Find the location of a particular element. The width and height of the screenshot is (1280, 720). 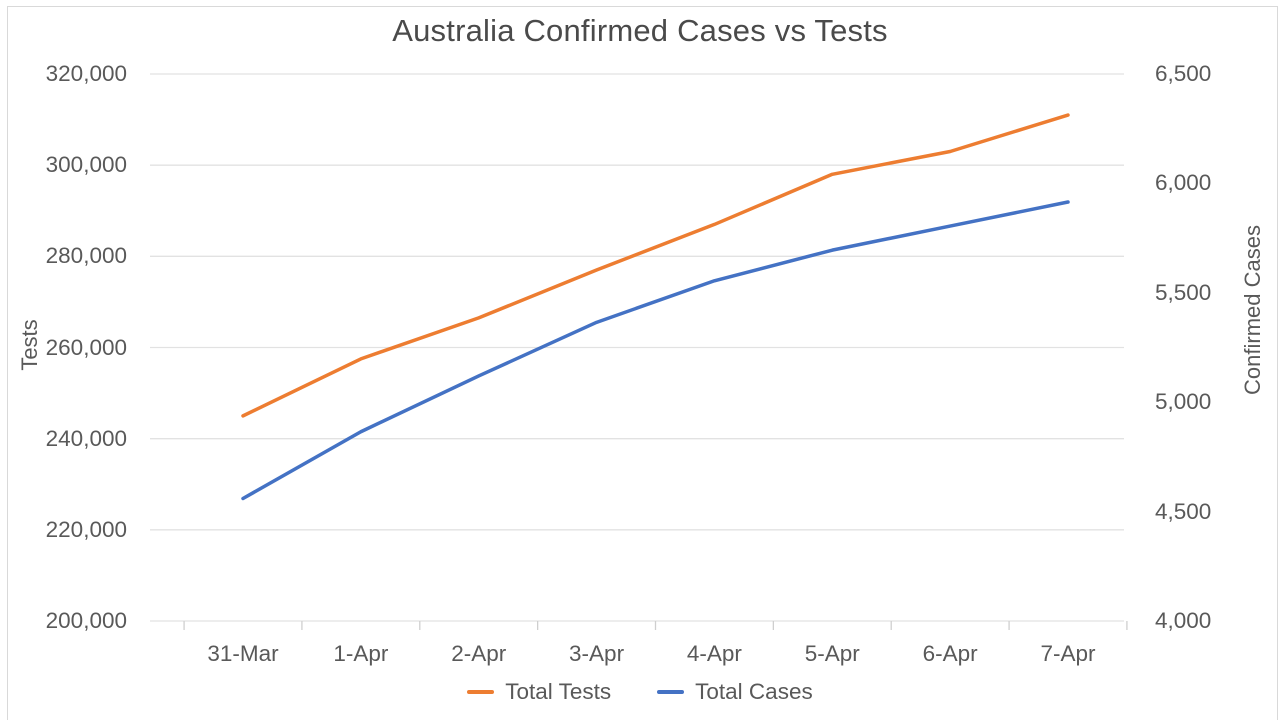

x-axis-label: 4-Apr is located at coordinates (714, 653).